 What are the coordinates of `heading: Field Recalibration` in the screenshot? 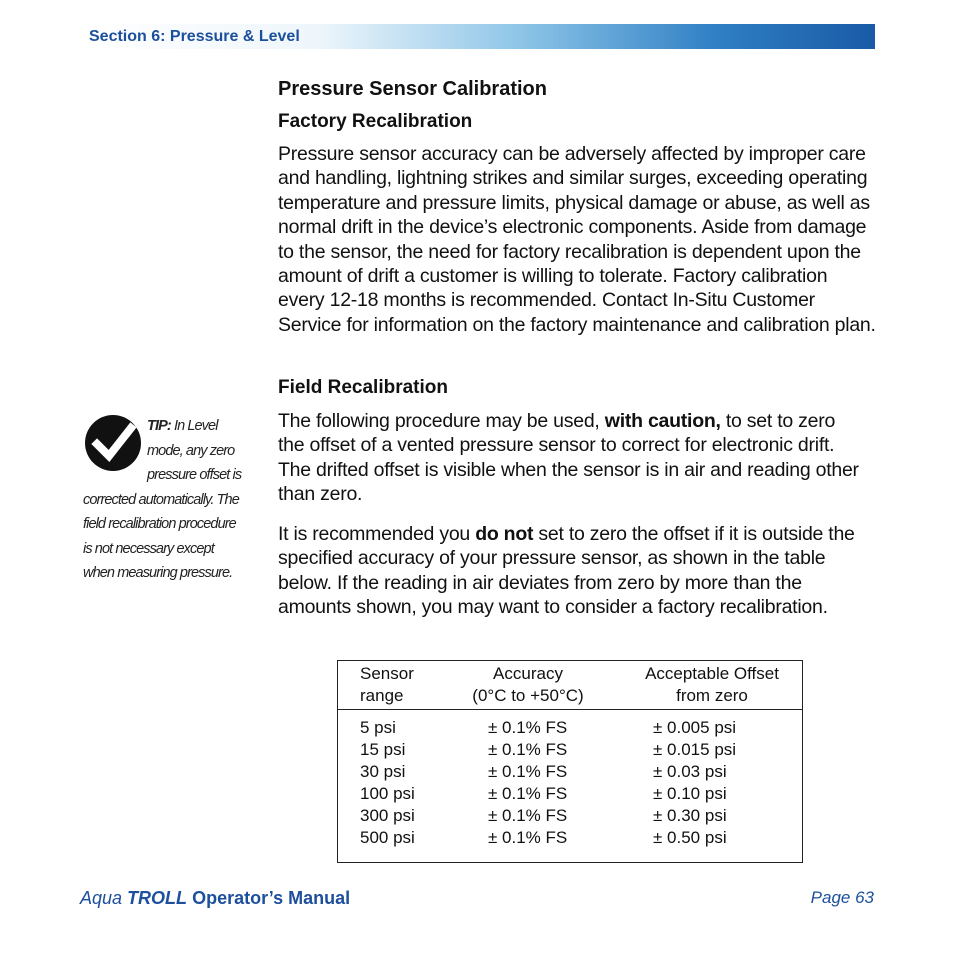 It's located at (363, 387).